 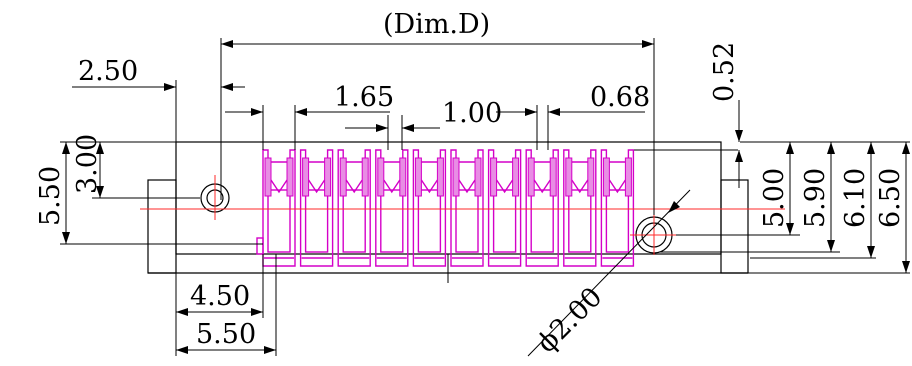 I want to click on dim-5-50-bottom-label: 5.50, so click(x=226, y=334).